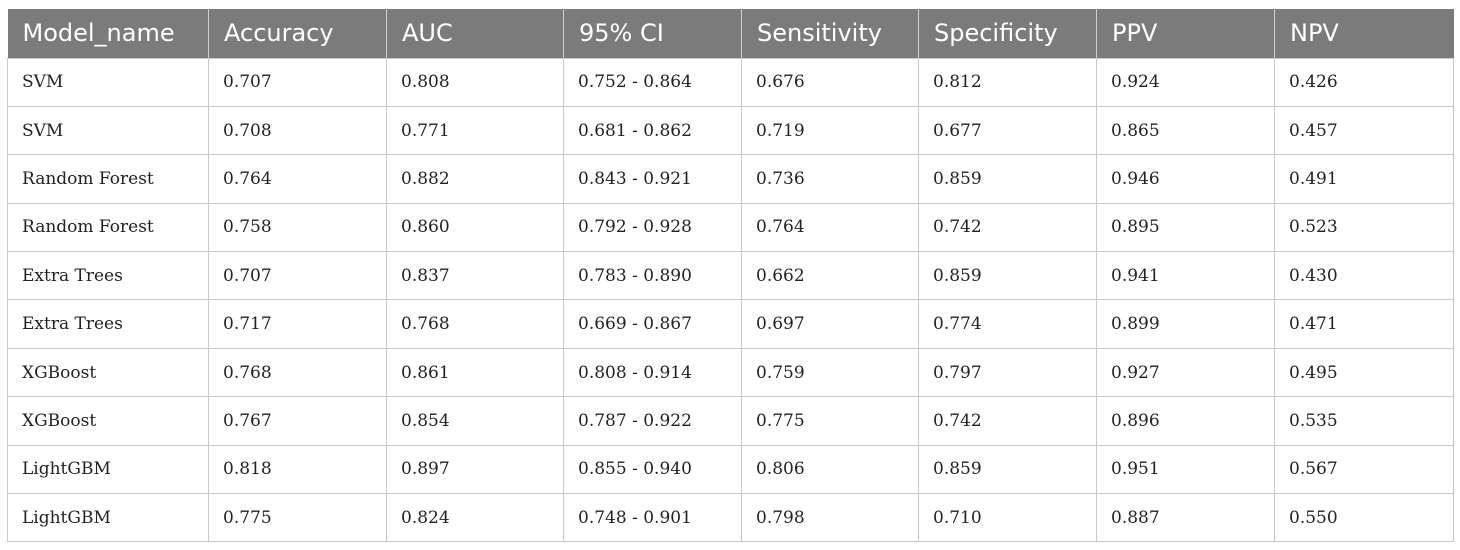  What do you see at coordinates (1185, 518) in the screenshot?
I see `cell-ppv: 0.887` at bounding box center [1185, 518].